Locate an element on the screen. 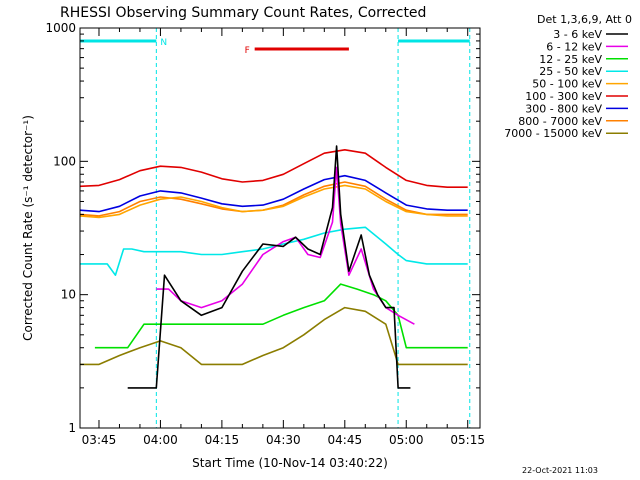  y-tick-label: 1000 is located at coordinates (60, 28).